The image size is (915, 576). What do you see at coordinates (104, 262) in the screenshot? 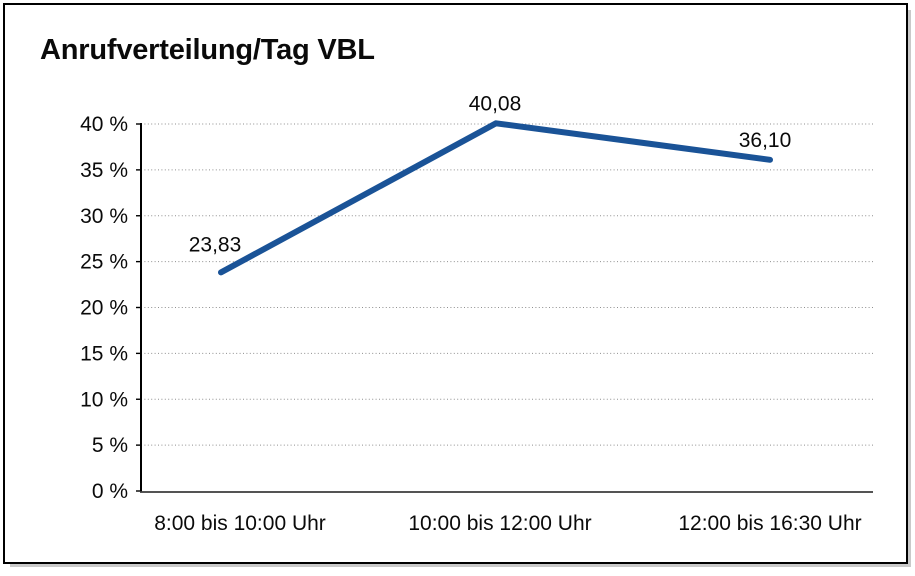
I see `y-tick-label: 25 %` at bounding box center [104, 262].